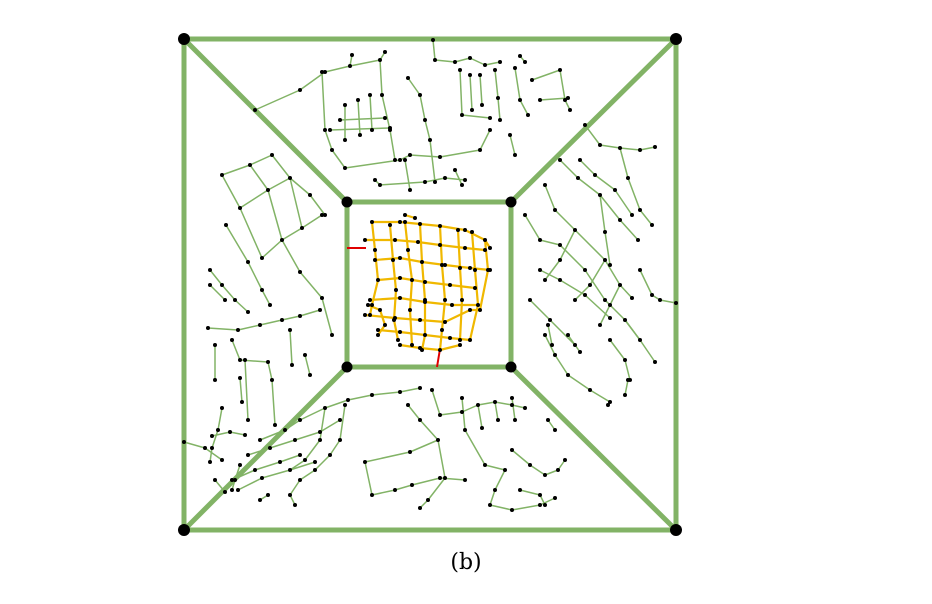 The image size is (932, 604). What do you see at coordinates (676, 39) in the screenshot?
I see `corner-node-outer-top-right` at bounding box center [676, 39].